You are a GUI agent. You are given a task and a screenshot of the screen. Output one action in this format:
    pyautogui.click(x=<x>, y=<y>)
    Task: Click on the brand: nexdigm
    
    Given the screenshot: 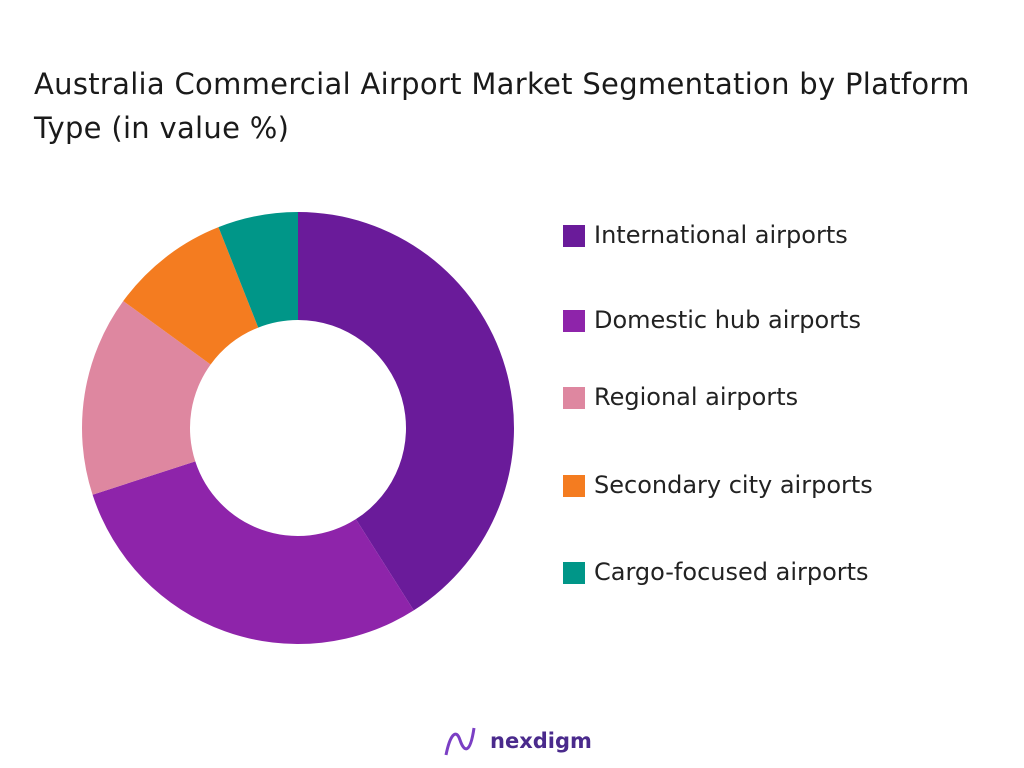 What is the action you would take?
    pyautogui.click(x=541, y=741)
    